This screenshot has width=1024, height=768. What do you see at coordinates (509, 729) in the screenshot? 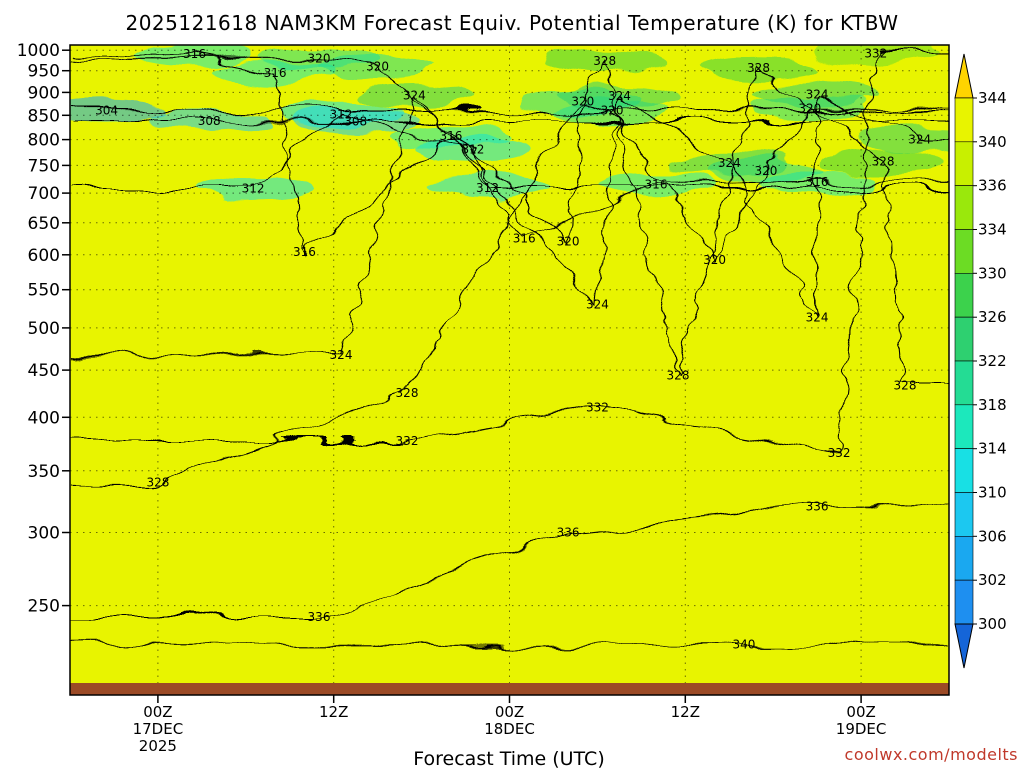
I see `x-tick-label: 18DEC` at bounding box center [509, 729].